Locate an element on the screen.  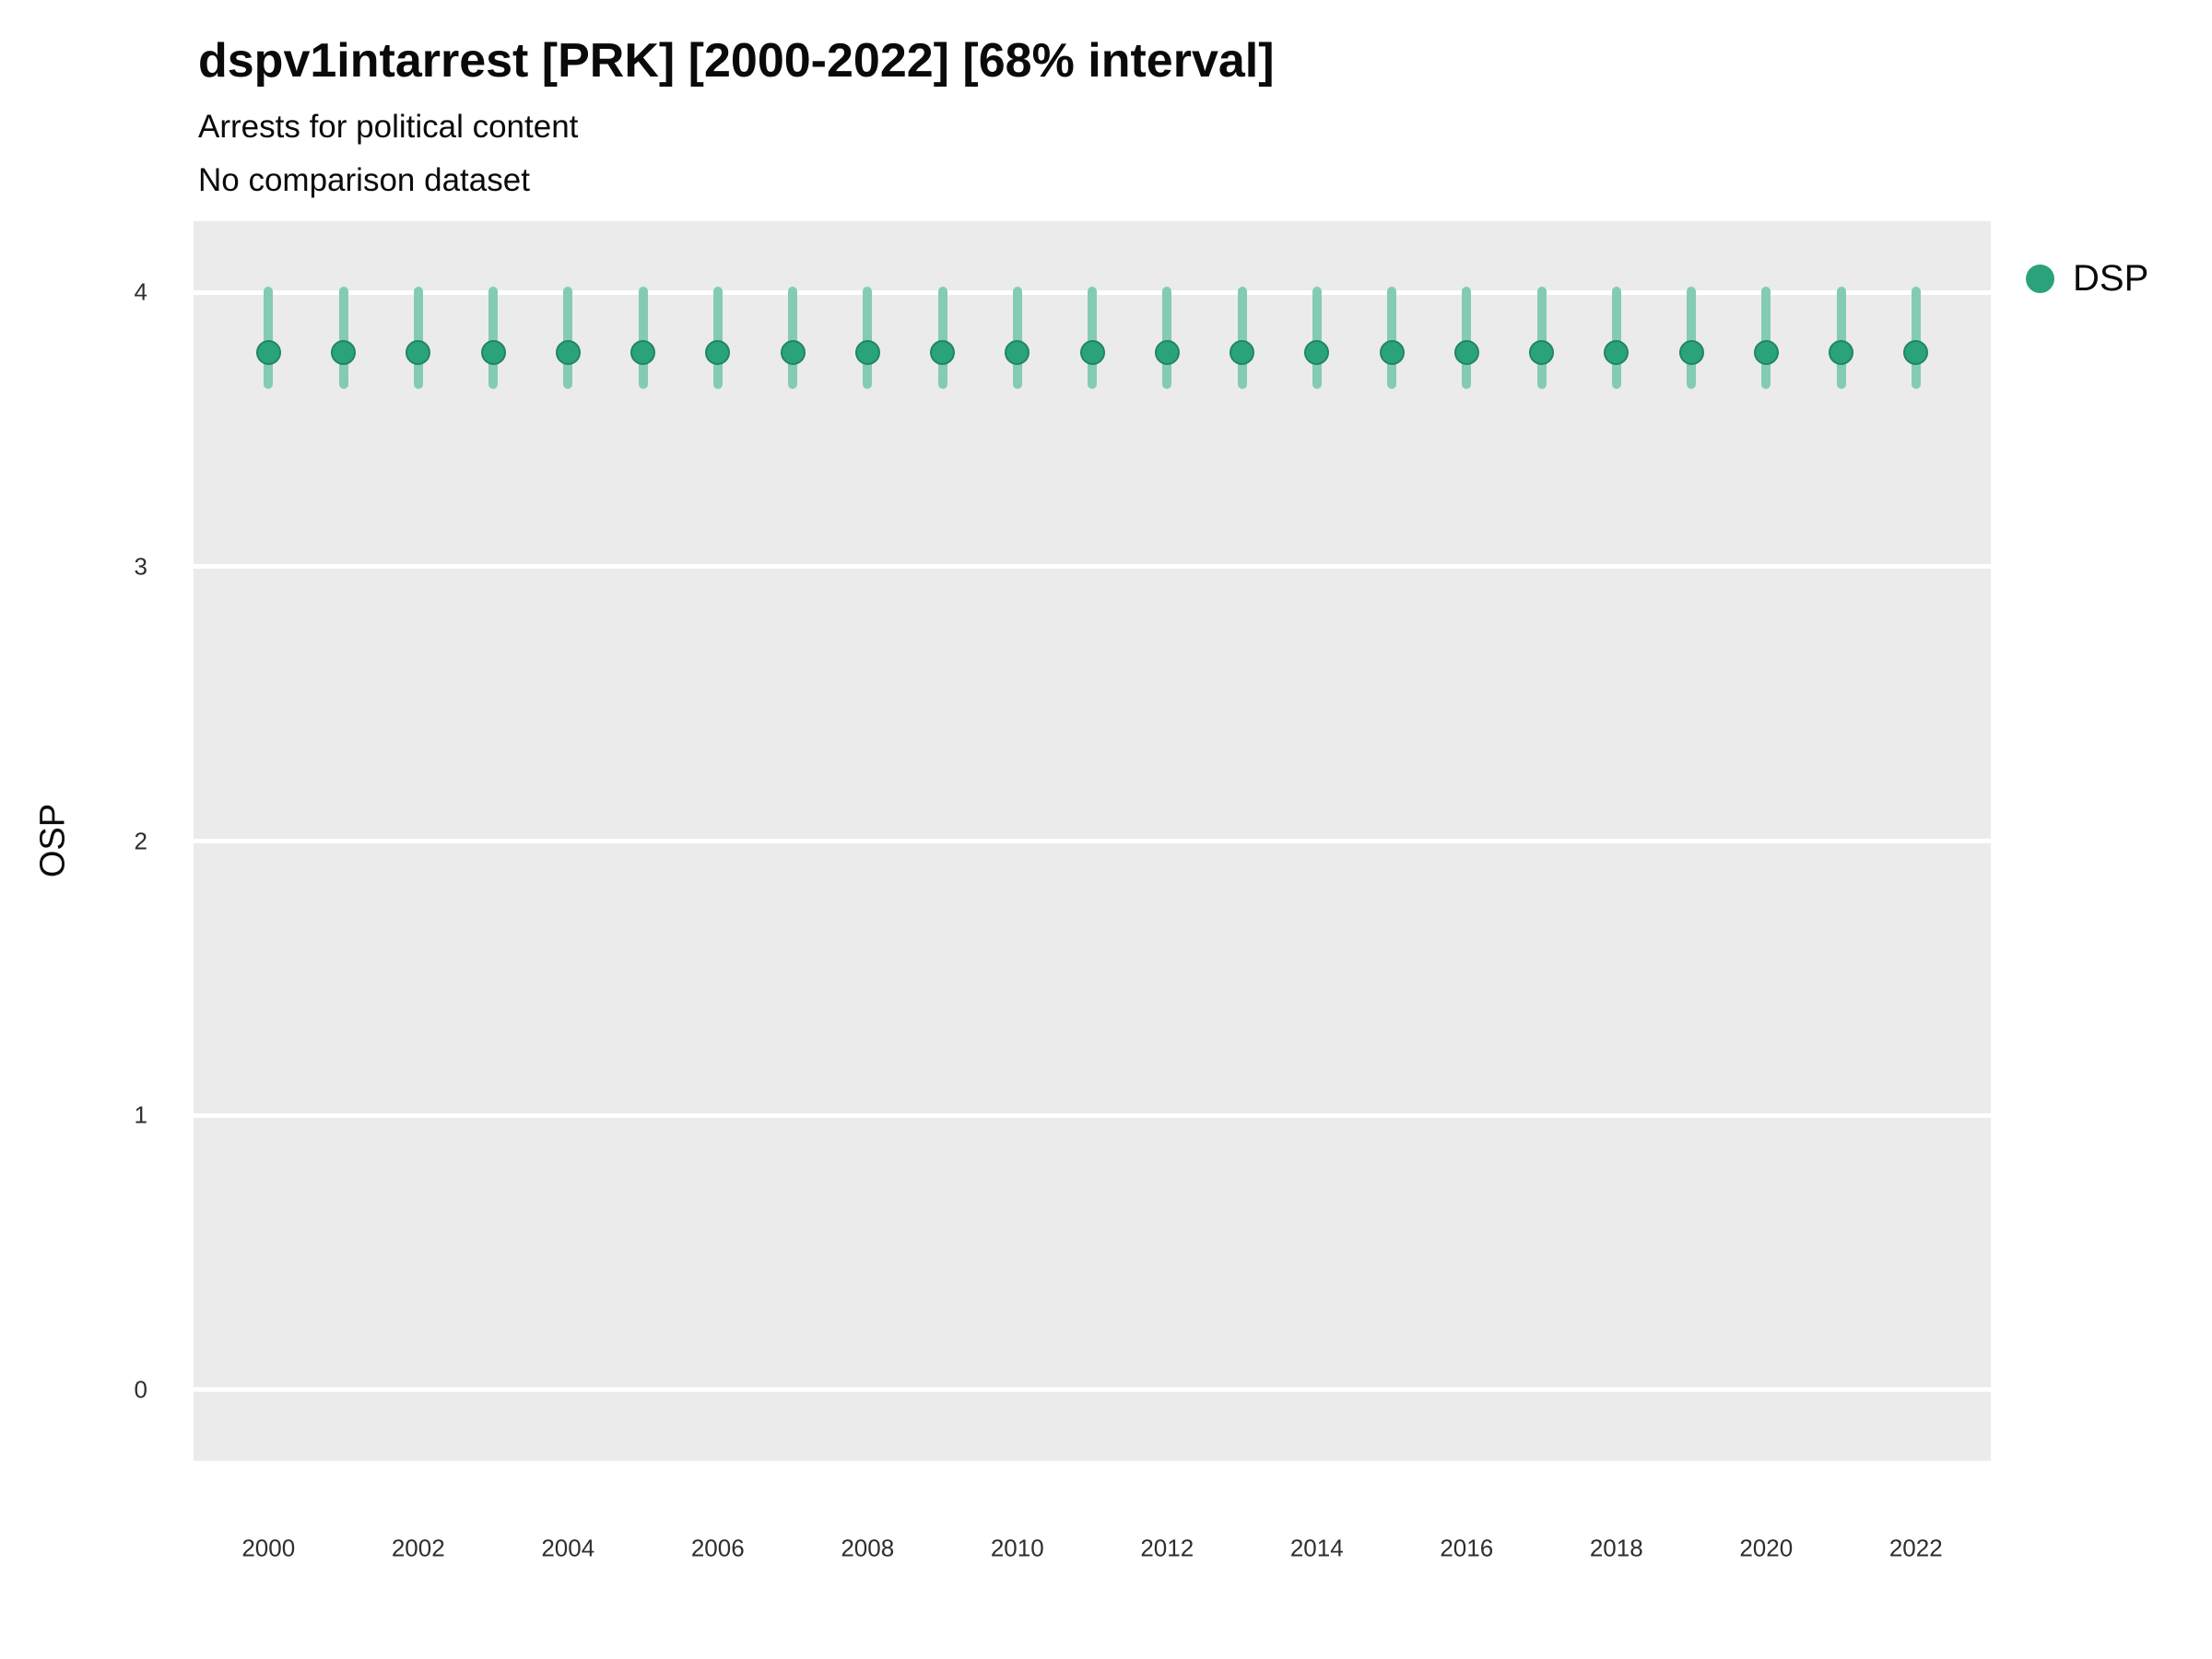
x-tick-label: 2008 is located at coordinates (868, 1548).